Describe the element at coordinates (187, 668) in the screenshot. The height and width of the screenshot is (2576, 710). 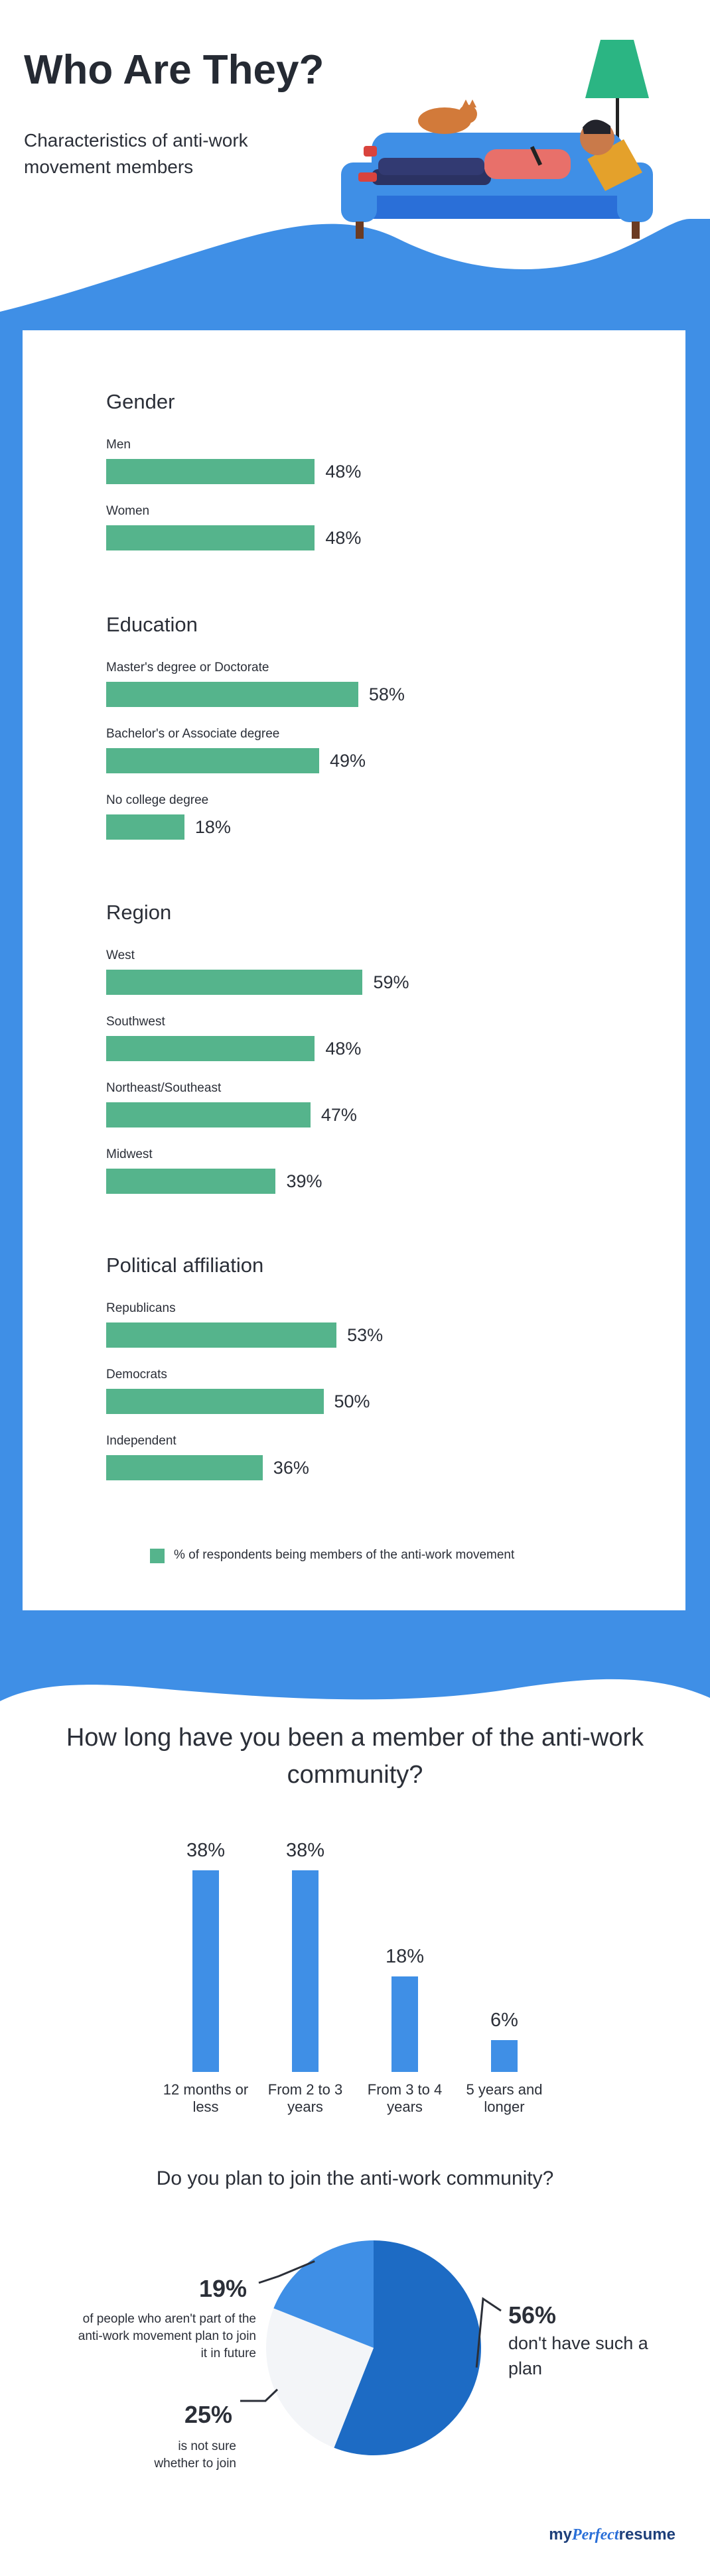
I see `bar-category-label: Master's degree or Doctorate` at that location.